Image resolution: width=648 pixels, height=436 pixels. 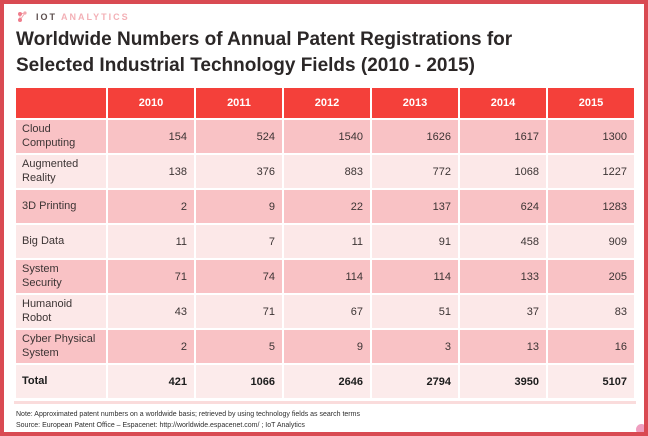 What do you see at coordinates (591, 207) in the screenshot?
I see `value-cell: 1283` at bounding box center [591, 207].